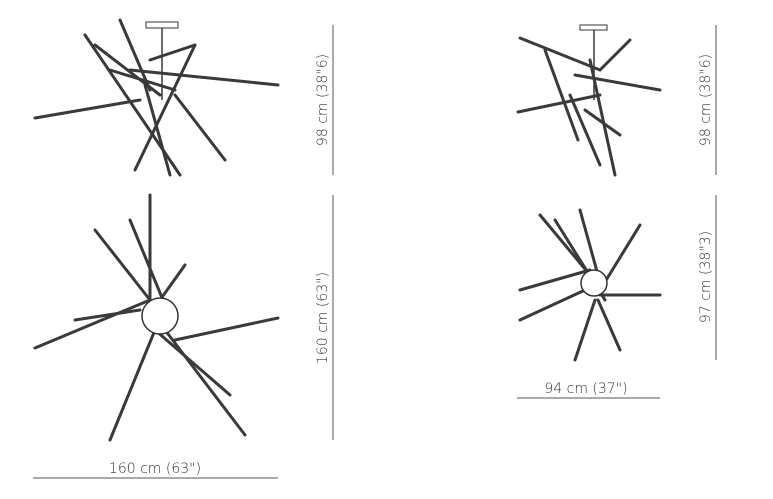 The height and width of the screenshot is (499, 773). Describe the element at coordinates (155, 469) in the screenshot. I see `width-label: 160 cm (63")` at that location.